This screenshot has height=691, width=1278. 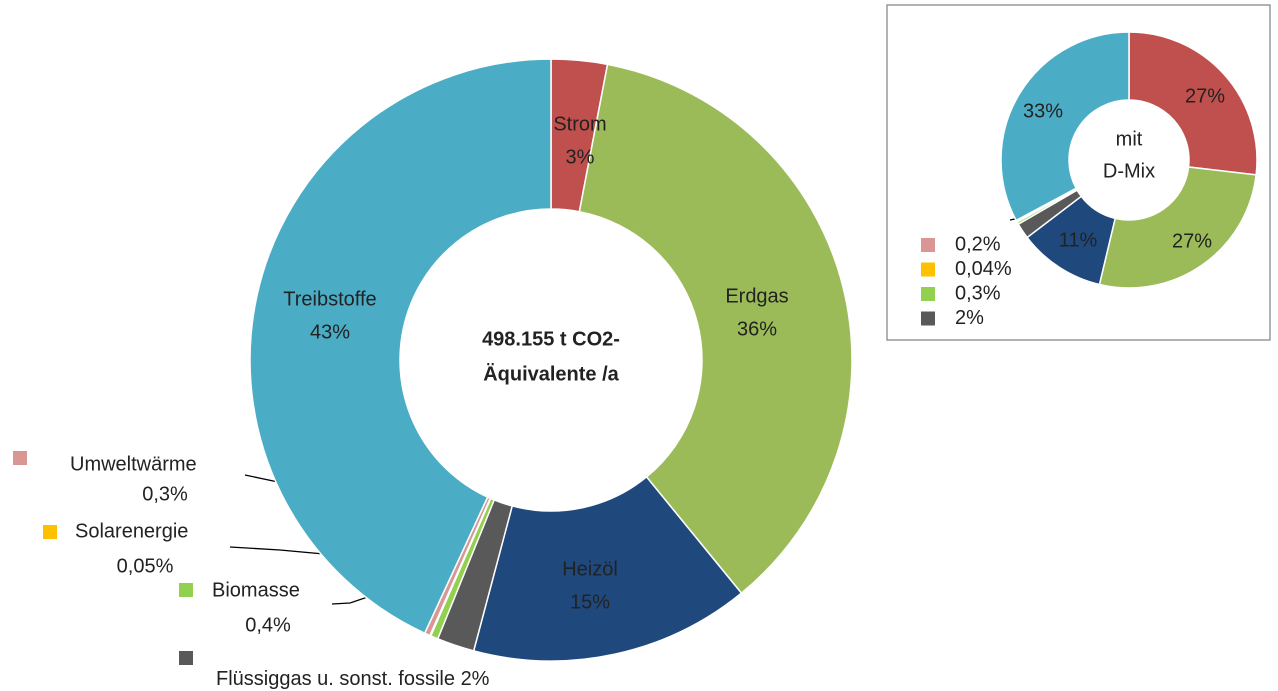 What do you see at coordinates (268, 625) in the screenshot?
I see `value-label: 0,4%` at bounding box center [268, 625].